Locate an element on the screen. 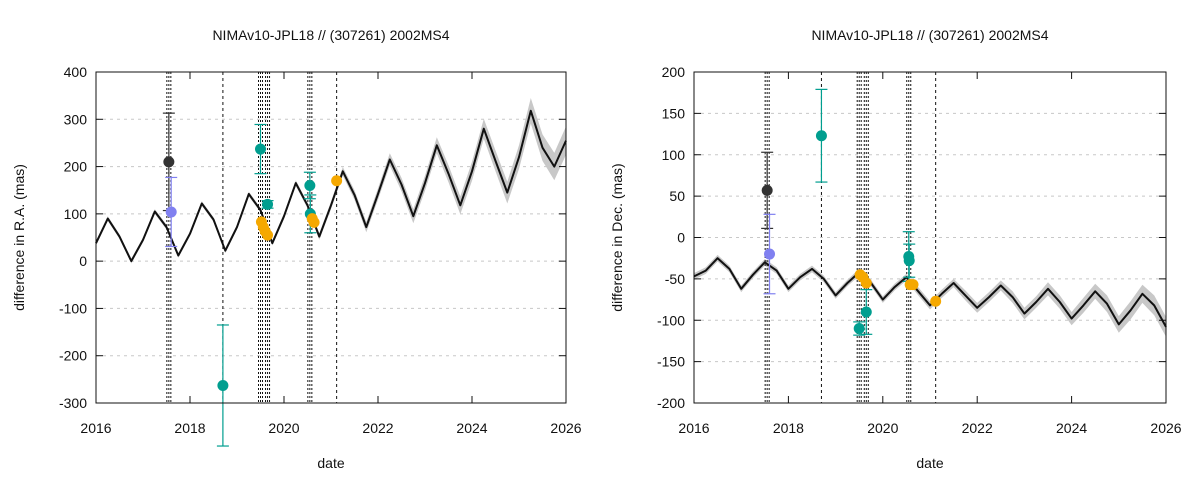 The image size is (1200, 480). x-axis-label-ra: date is located at coordinates (330, 463).